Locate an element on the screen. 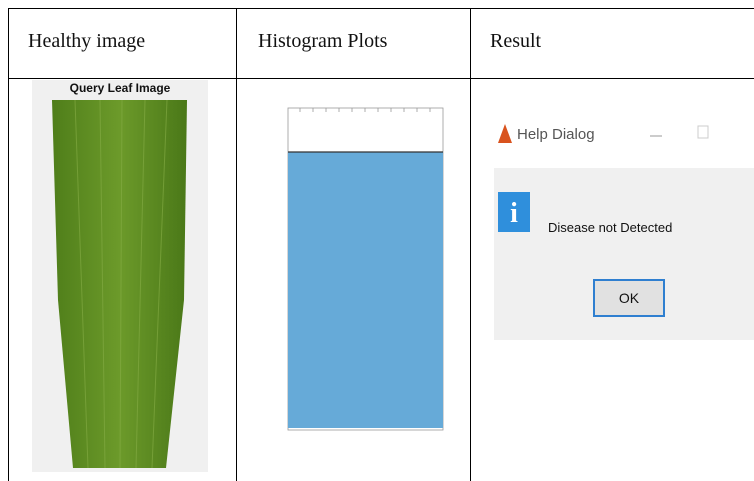  leaf-veins is located at coordinates (121, 284).